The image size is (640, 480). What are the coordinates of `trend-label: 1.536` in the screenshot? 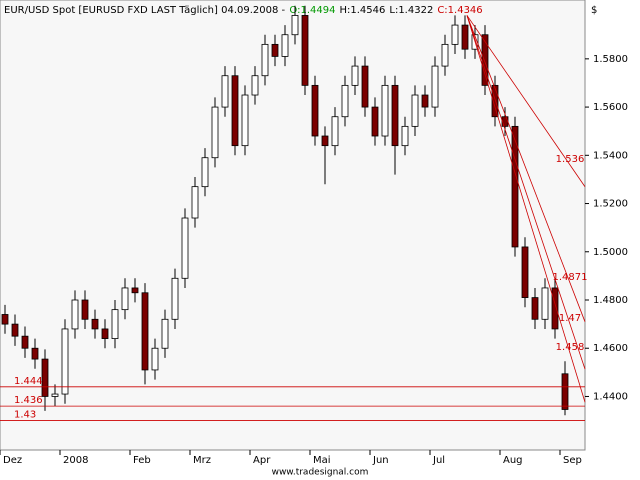 It's located at (570, 159).